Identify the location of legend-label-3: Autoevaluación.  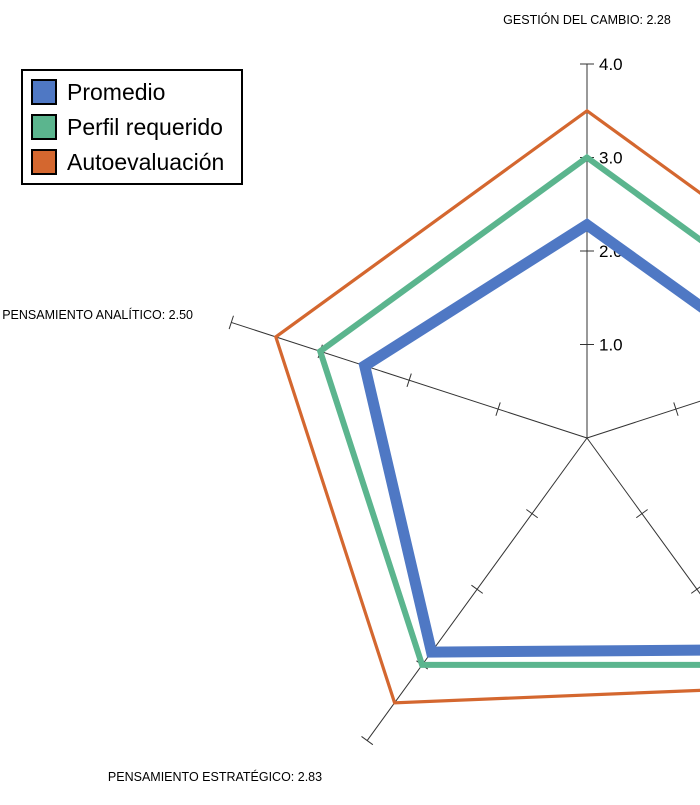
(145, 162).